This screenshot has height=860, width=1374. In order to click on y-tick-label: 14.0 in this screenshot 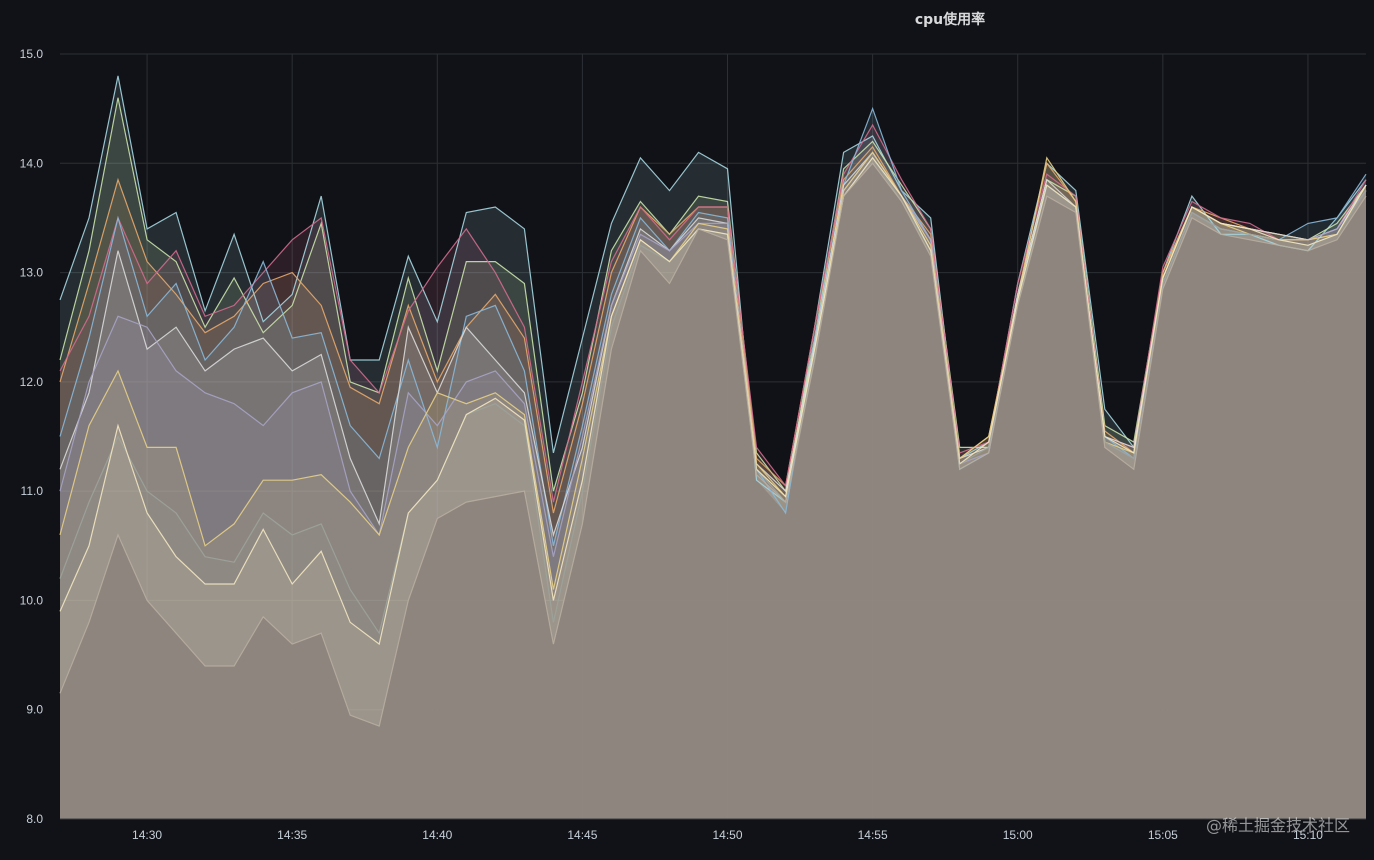, I will do `click(32, 163)`.